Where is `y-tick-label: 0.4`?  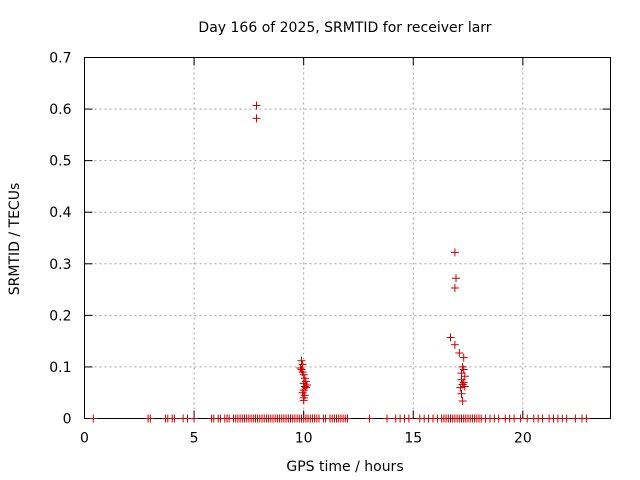
y-tick-label: 0.4 is located at coordinates (60, 213).